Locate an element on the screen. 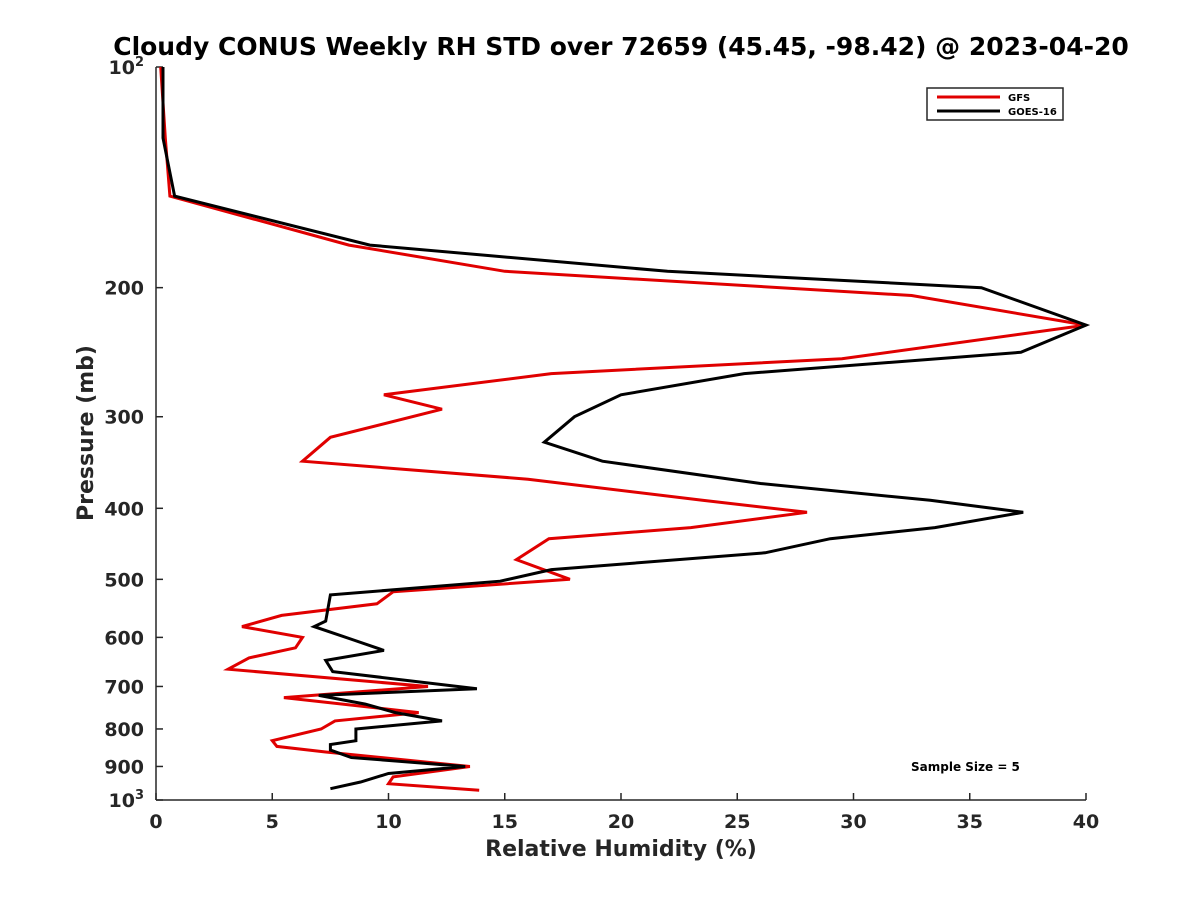  x-tick-label: 40 is located at coordinates (1086, 822).